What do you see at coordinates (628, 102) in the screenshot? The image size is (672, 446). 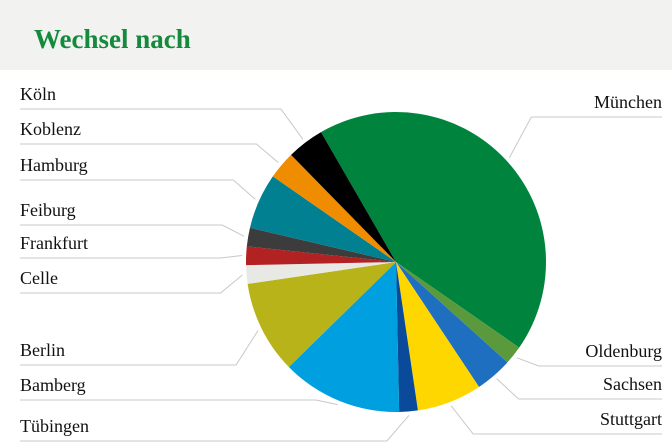 I see `slice-label: München` at bounding box center [628, 102].